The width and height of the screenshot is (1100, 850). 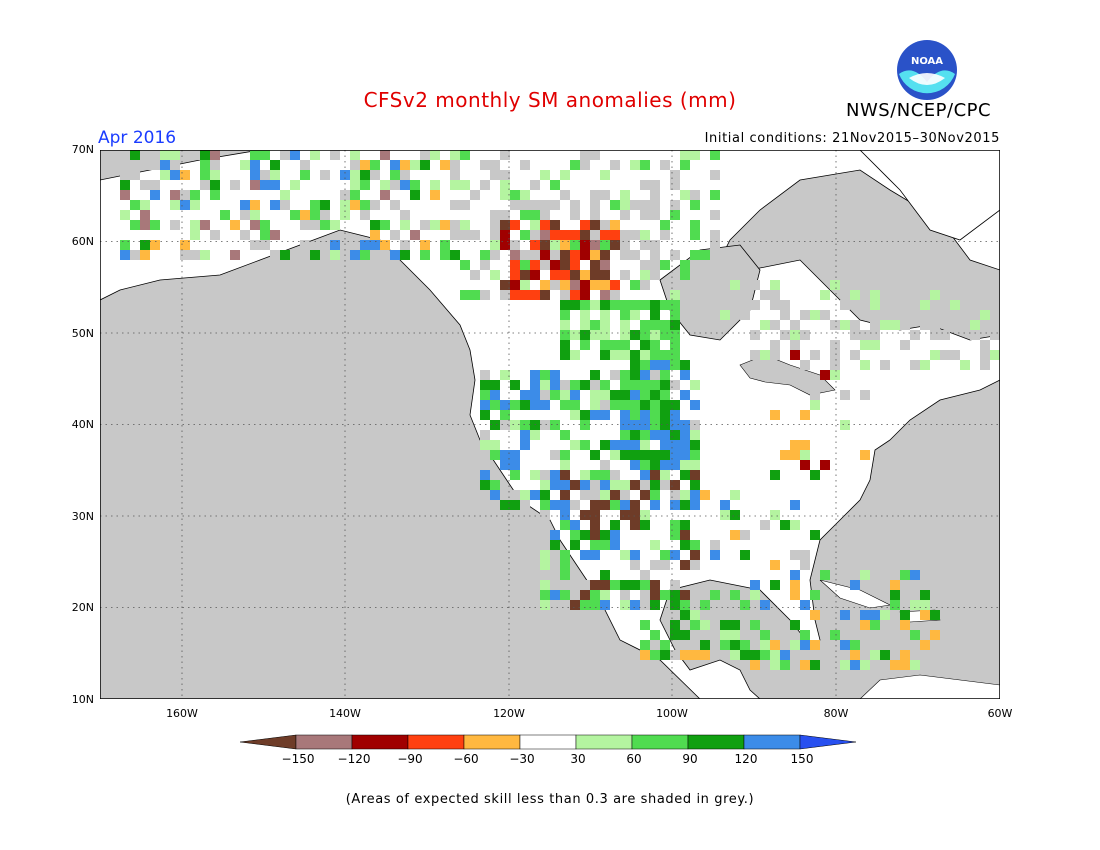 What do you see at coordinates (919, 110) in the screenshot?
I see `agency-label: NWS/NCEP/CPC` at bounding box center [919, 110].